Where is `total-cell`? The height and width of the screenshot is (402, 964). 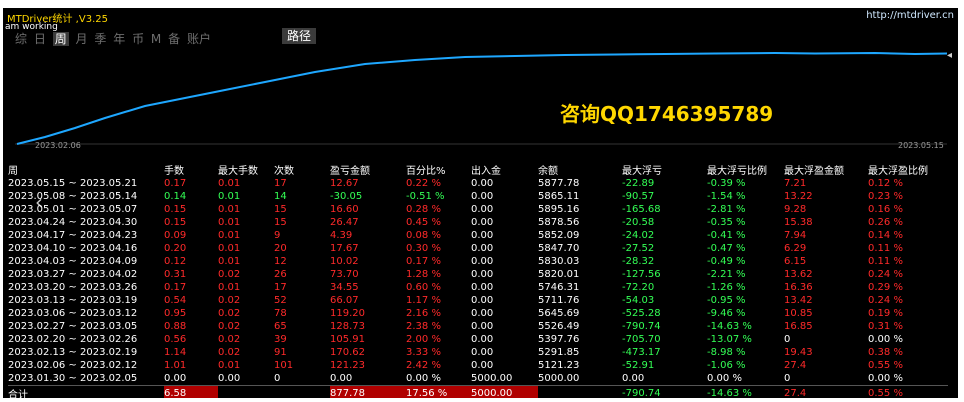
total-cell is located at coordinates (302, 391).